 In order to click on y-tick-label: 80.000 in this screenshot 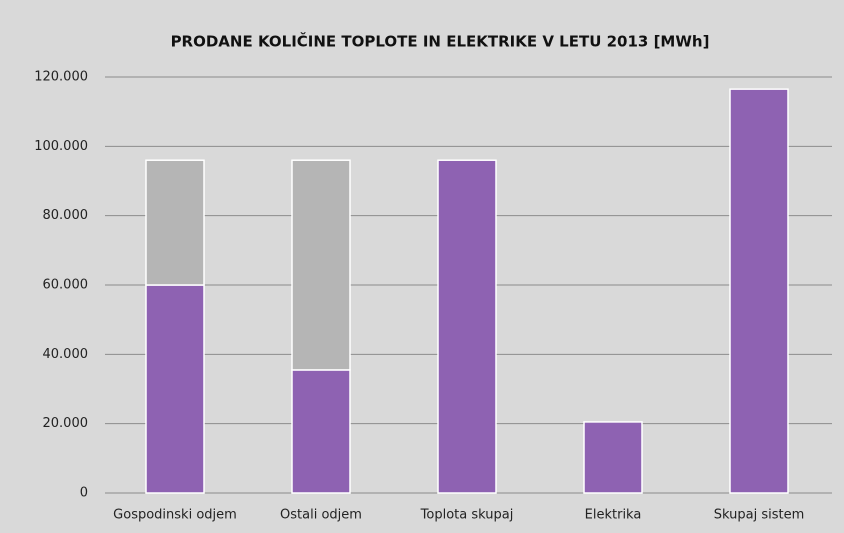, I will do `click(66, 215)`.